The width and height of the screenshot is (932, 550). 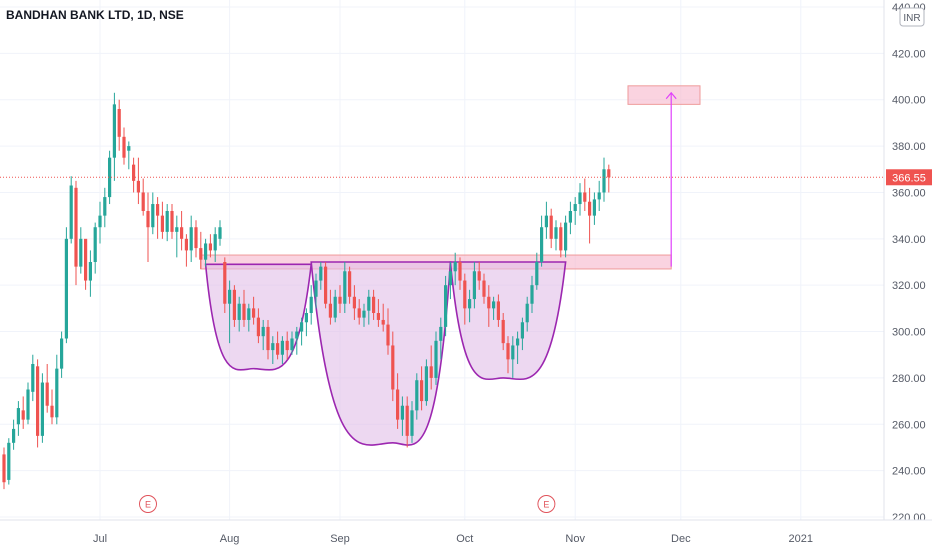 What do you see at coordinates (912, 17) in the screenshot?
I see `currency-button: INR` at bounding box center [912, 17].